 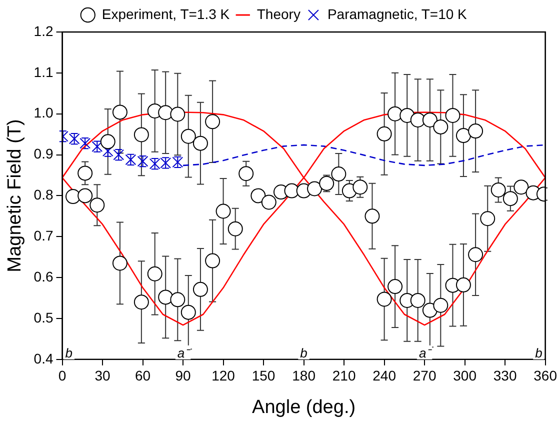 I want to click on x-tick-label: 150, so click(x=264, y=376).